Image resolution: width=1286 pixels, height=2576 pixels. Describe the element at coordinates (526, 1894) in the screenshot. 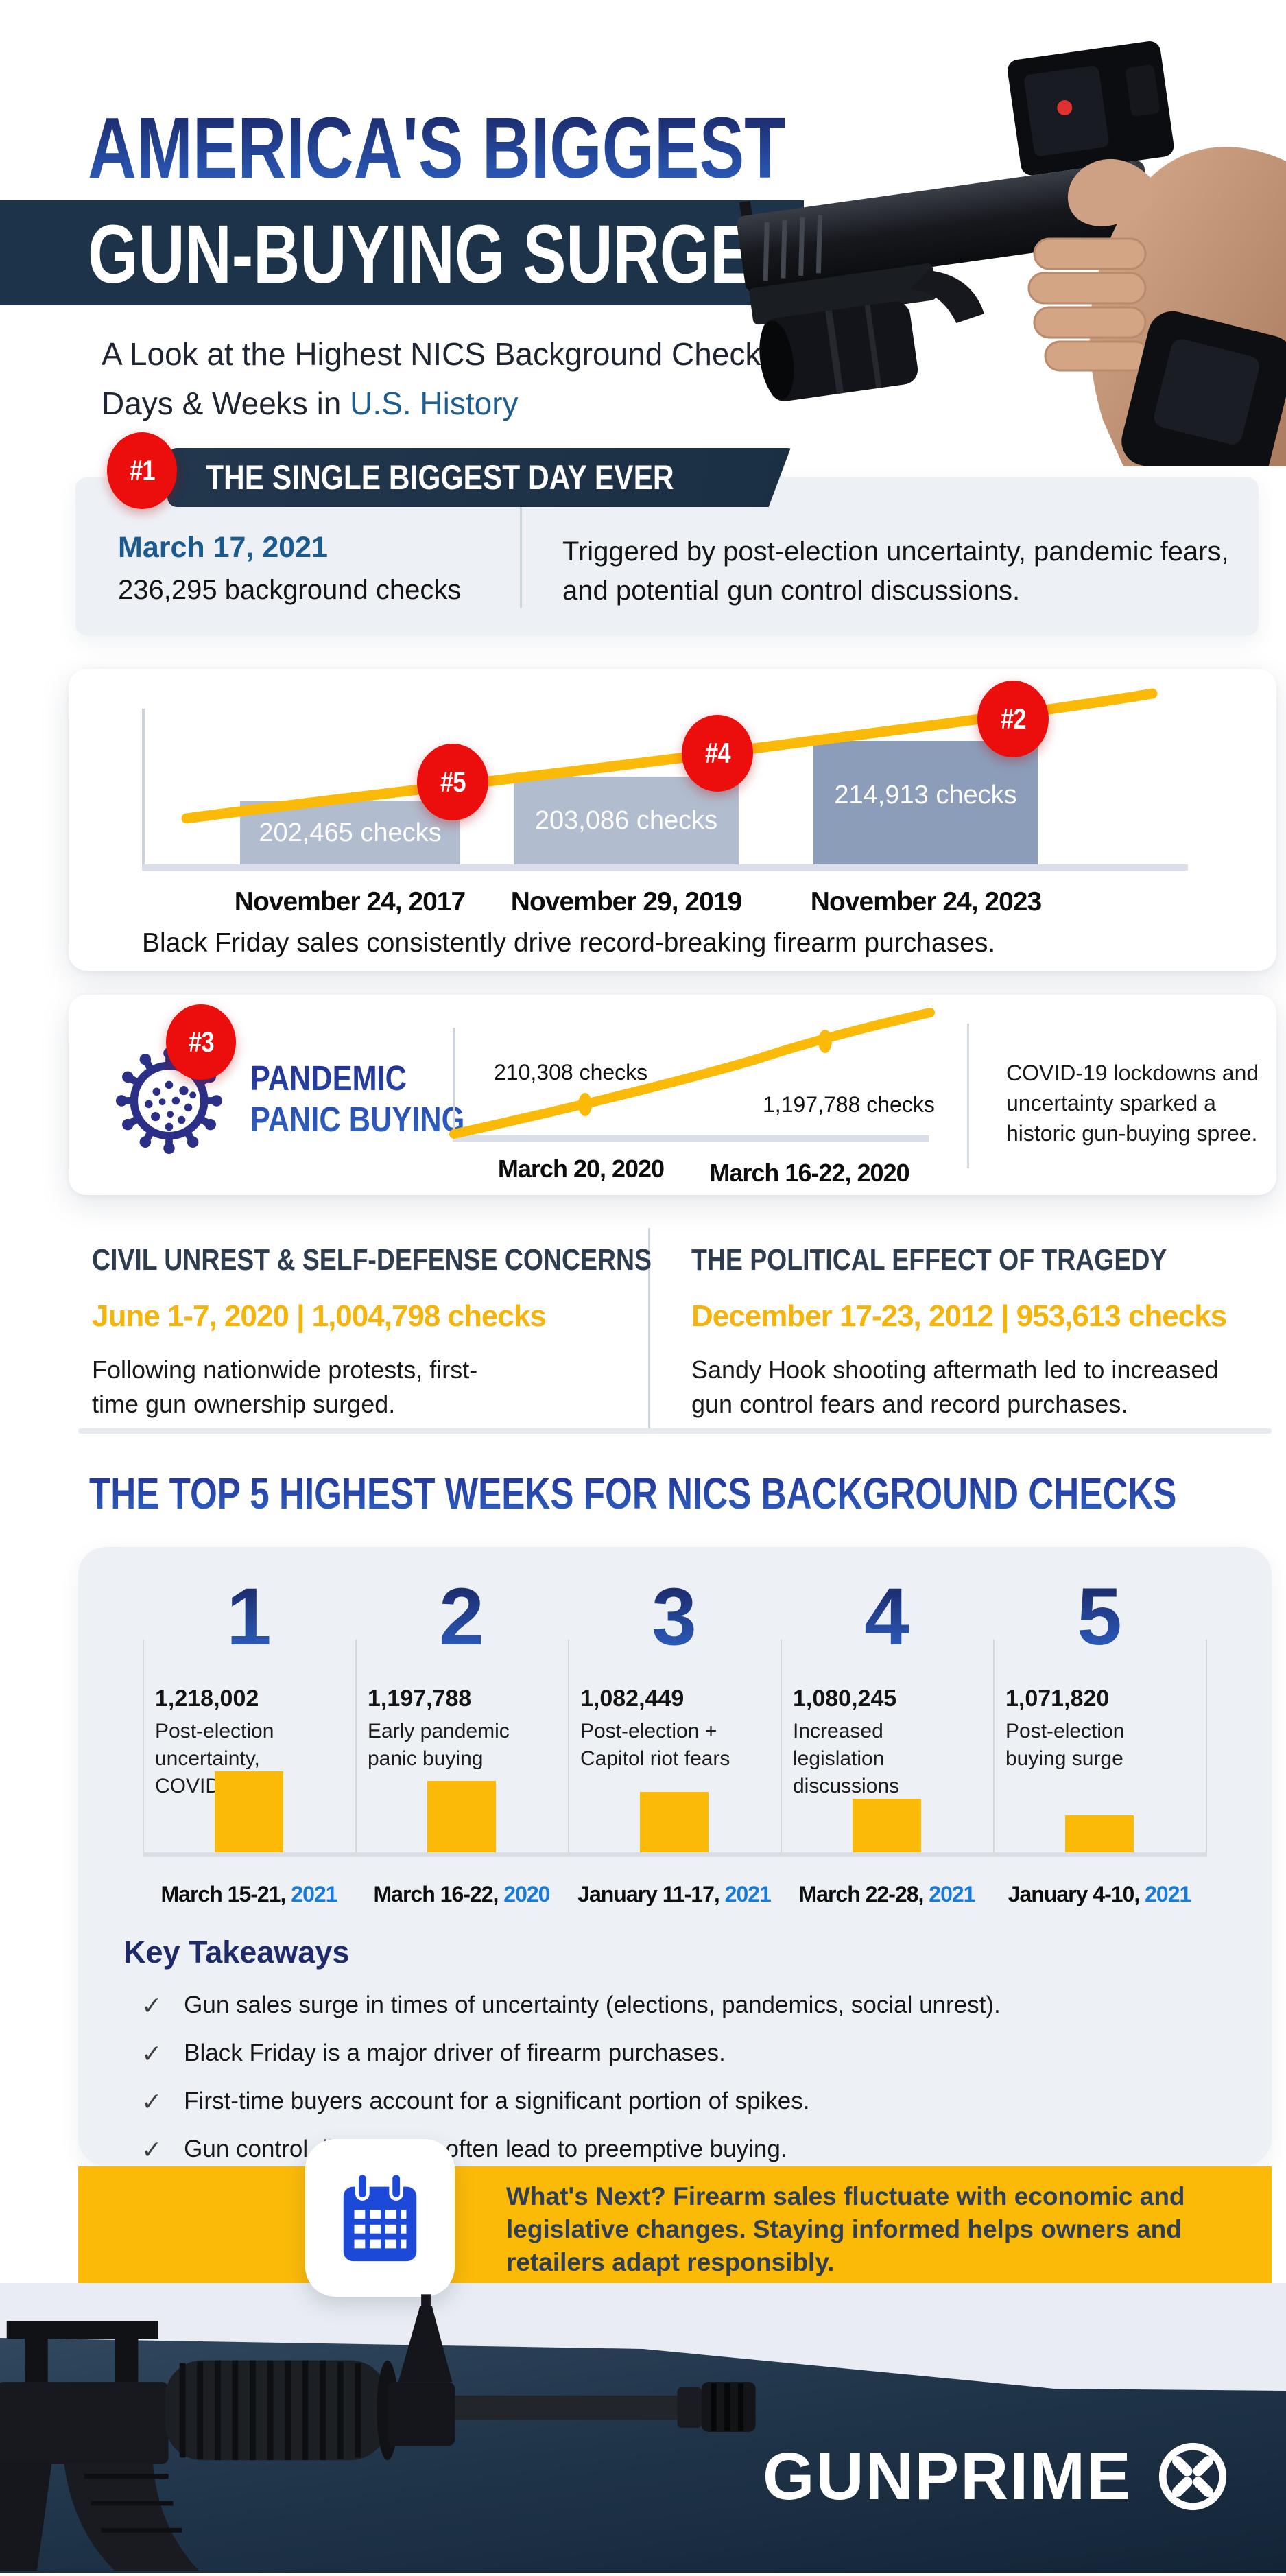

I see `top5-date-2-year: 2020` at that location.